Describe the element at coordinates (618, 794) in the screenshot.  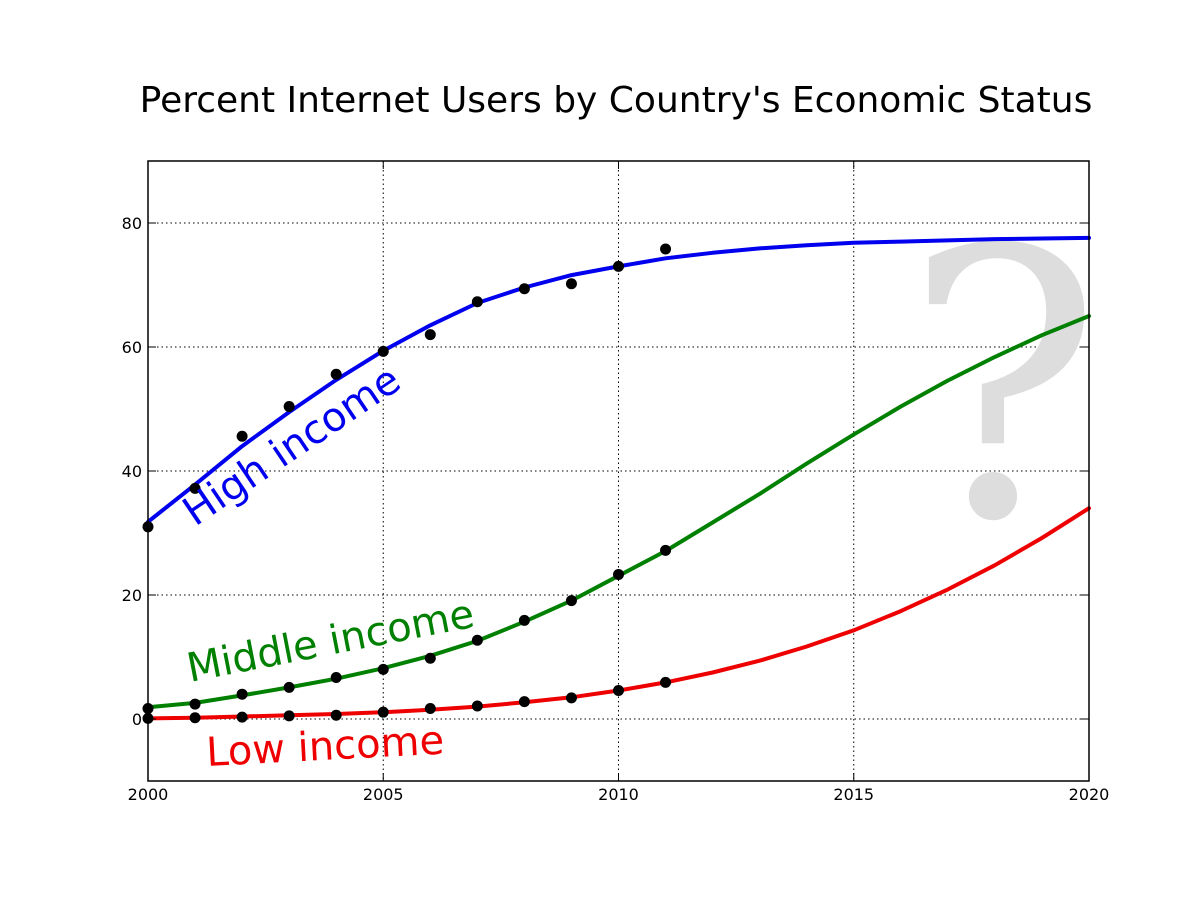
I see `x-tick-label: 2010` at that location.